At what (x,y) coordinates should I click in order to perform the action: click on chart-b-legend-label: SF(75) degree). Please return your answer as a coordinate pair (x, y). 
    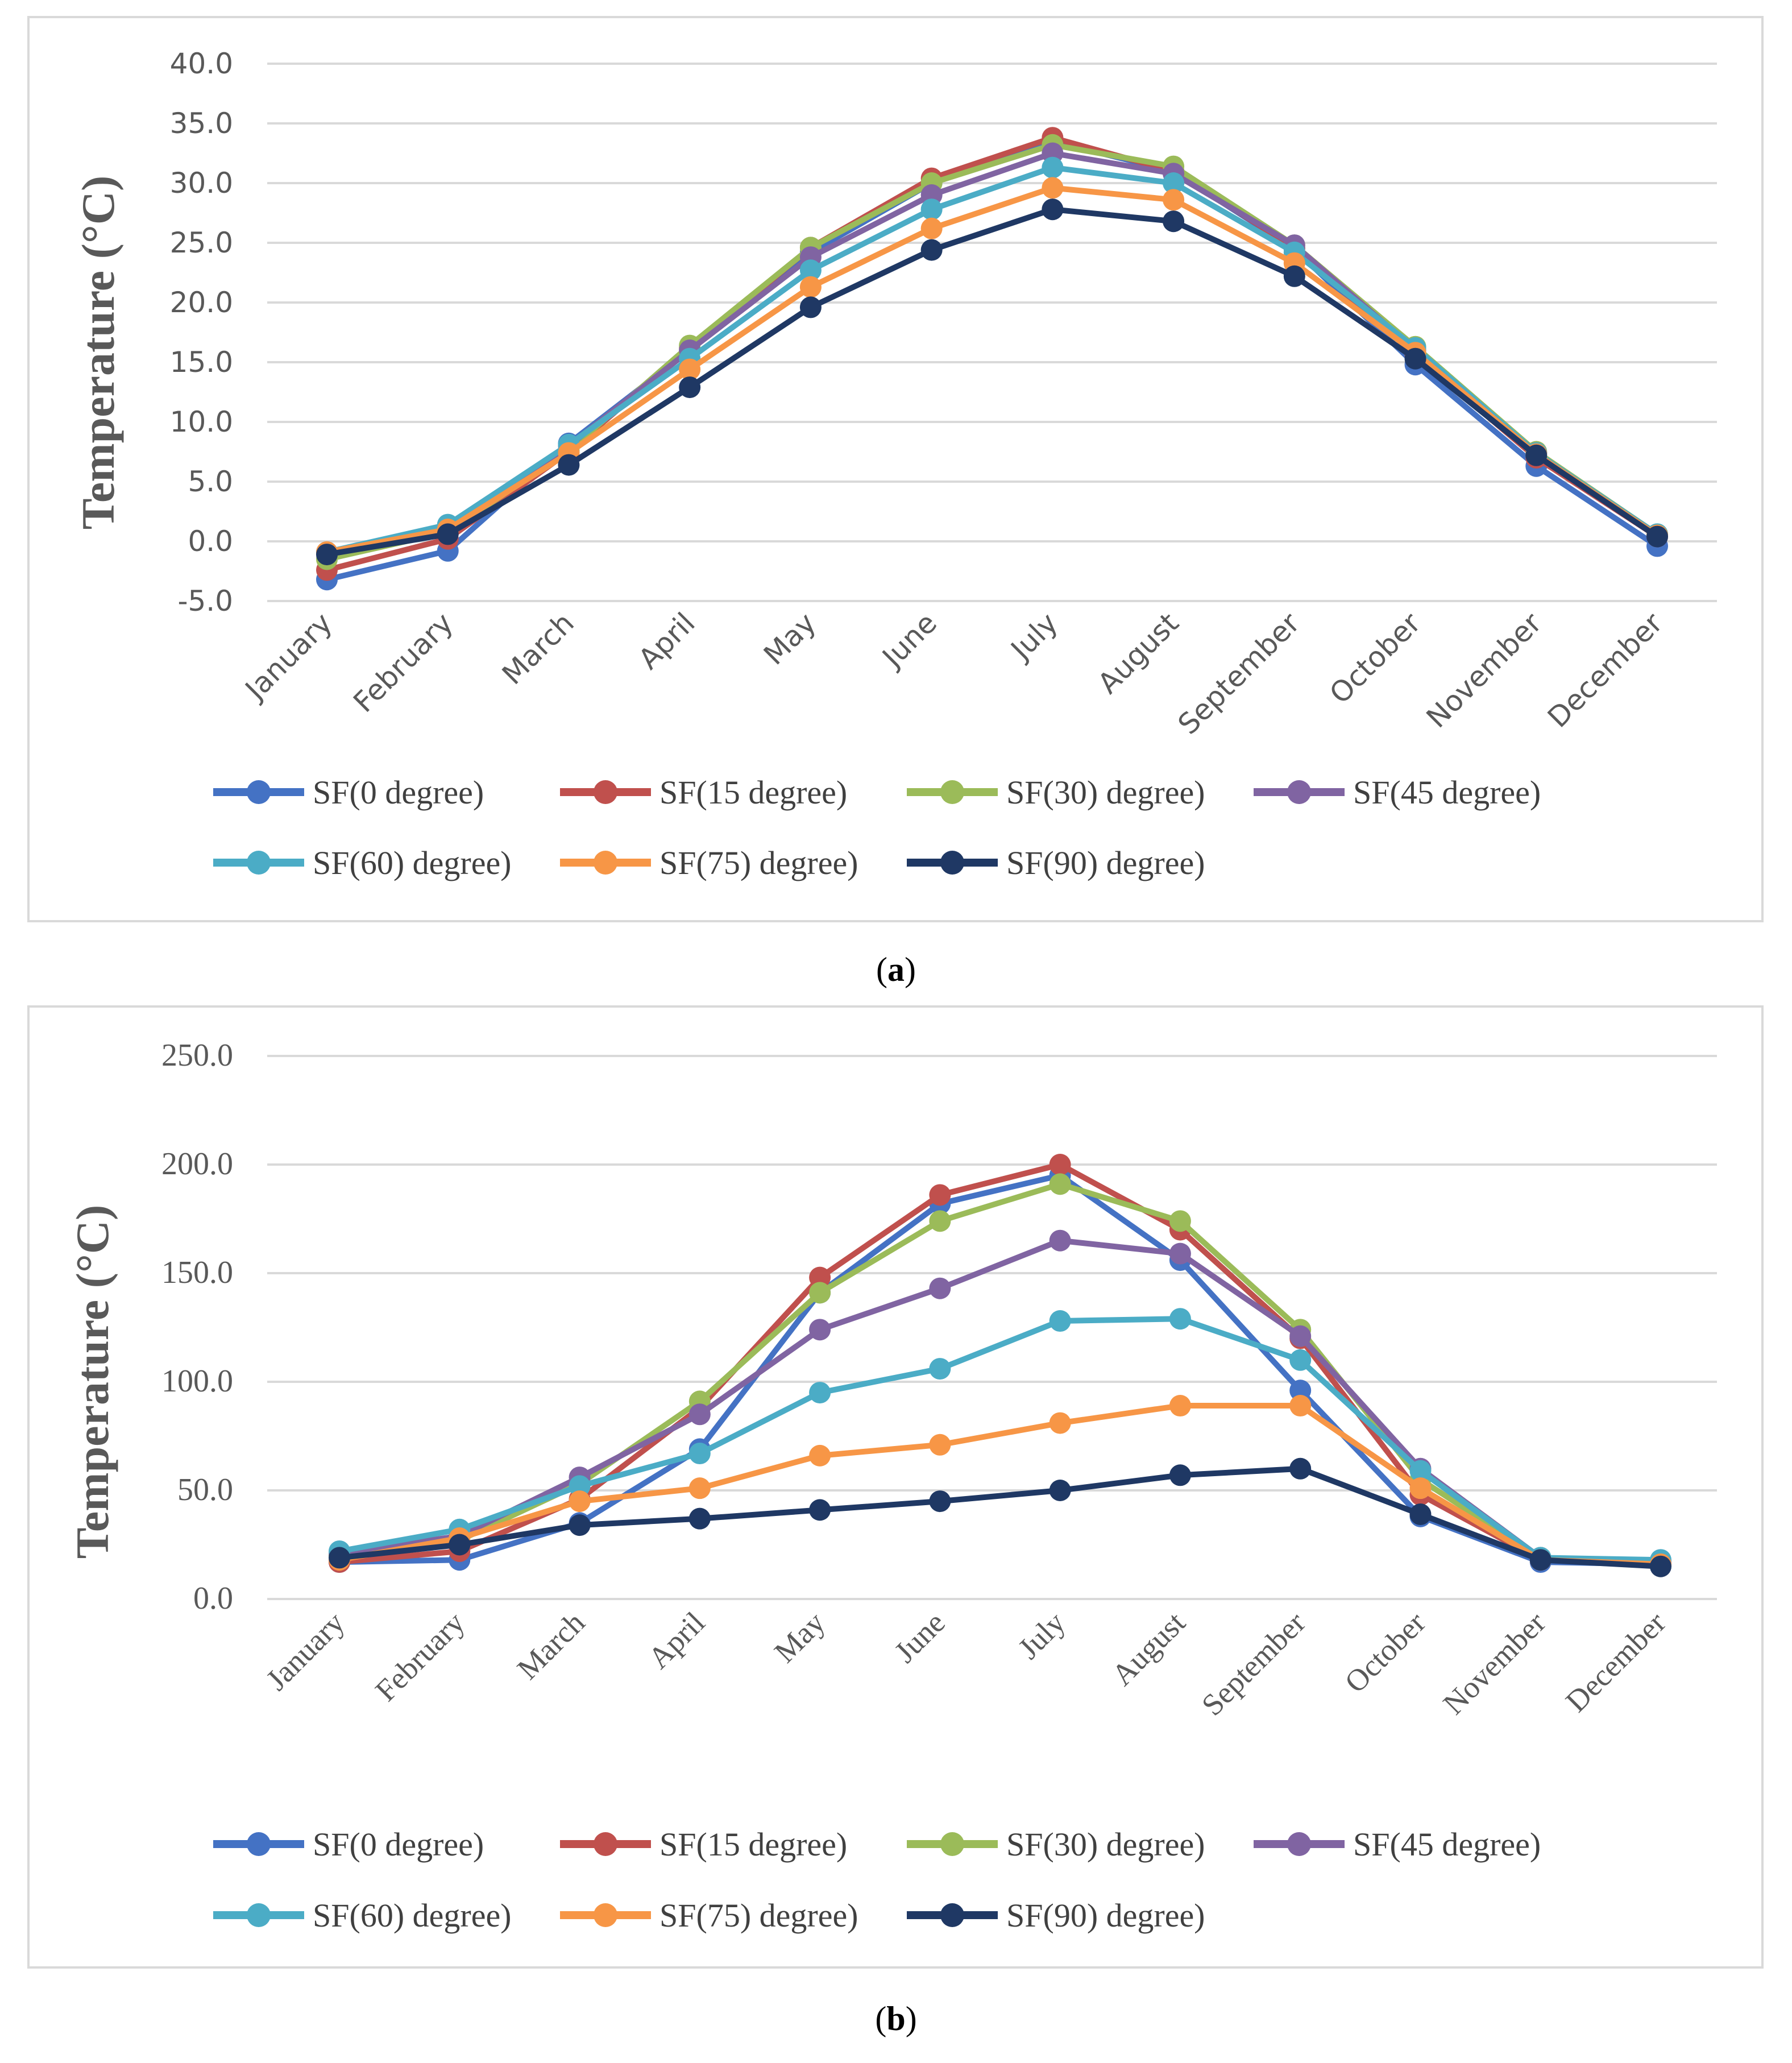
    Looking at the image, I should click on (758, 1916).